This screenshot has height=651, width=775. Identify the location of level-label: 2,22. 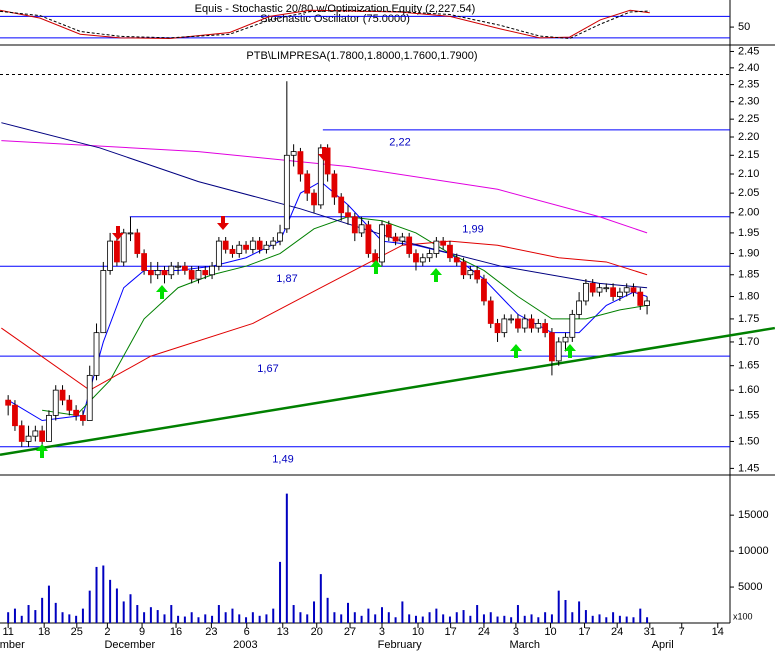
(399, 143).